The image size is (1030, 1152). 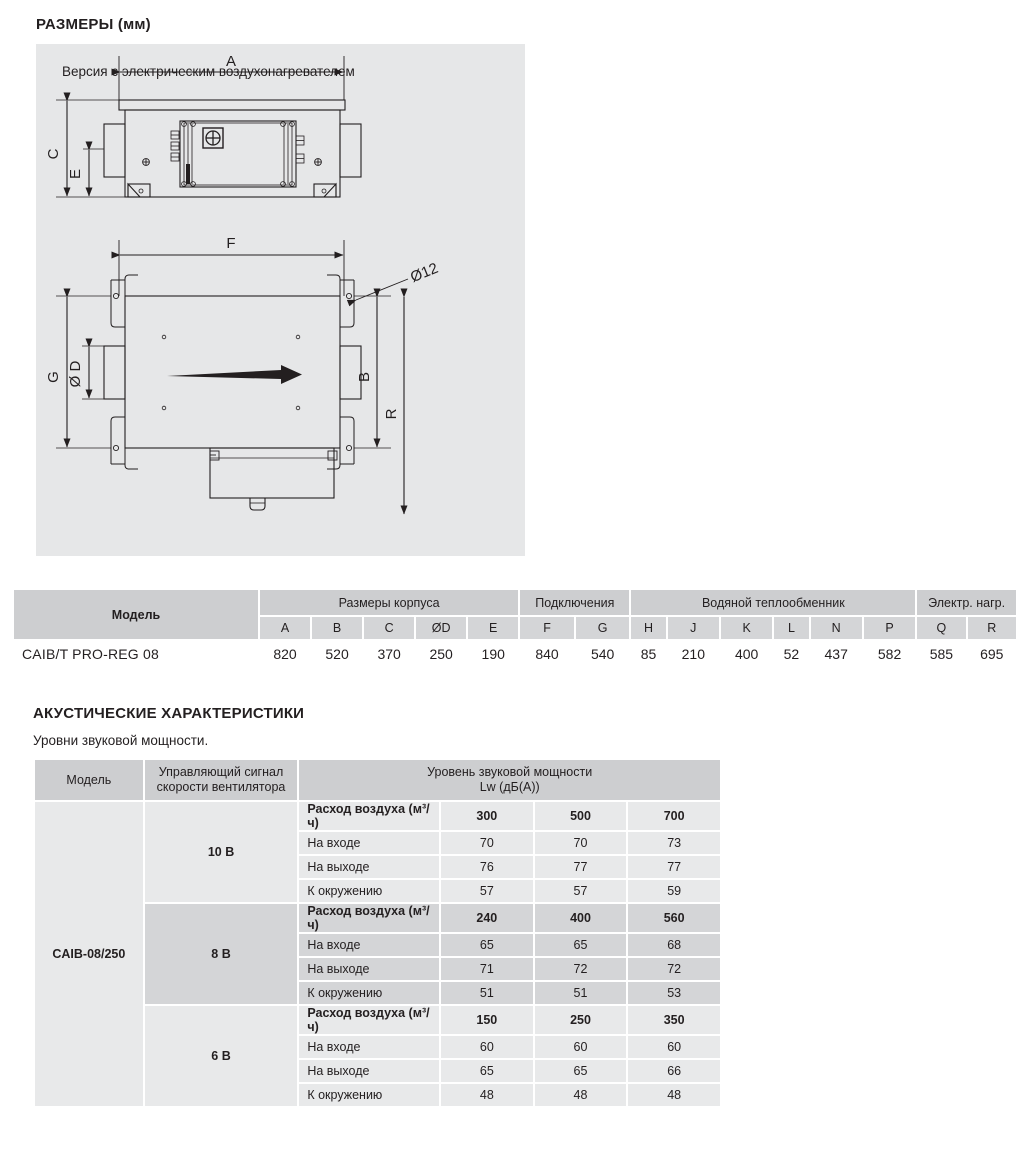 I want to click on ac-header-level: Уровень звуковой мощности Lw (дБ(A)), so click(x=509, y=780).